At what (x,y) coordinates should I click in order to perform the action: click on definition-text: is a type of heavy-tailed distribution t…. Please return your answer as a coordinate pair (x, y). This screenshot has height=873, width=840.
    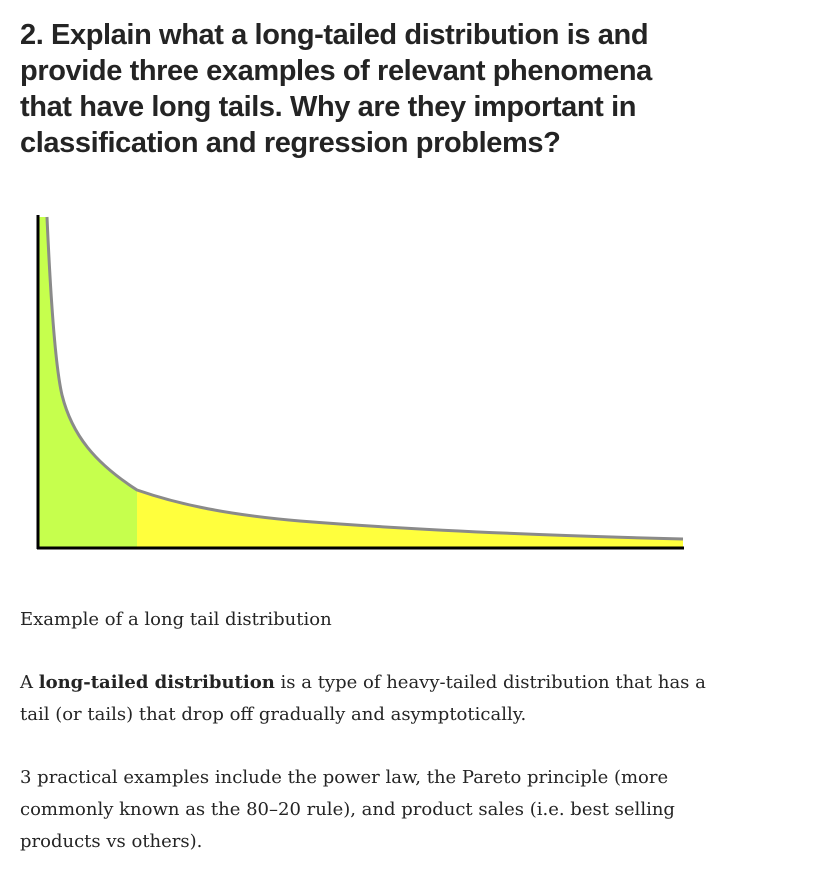
    Looking at the image, I should click on (363, 698).